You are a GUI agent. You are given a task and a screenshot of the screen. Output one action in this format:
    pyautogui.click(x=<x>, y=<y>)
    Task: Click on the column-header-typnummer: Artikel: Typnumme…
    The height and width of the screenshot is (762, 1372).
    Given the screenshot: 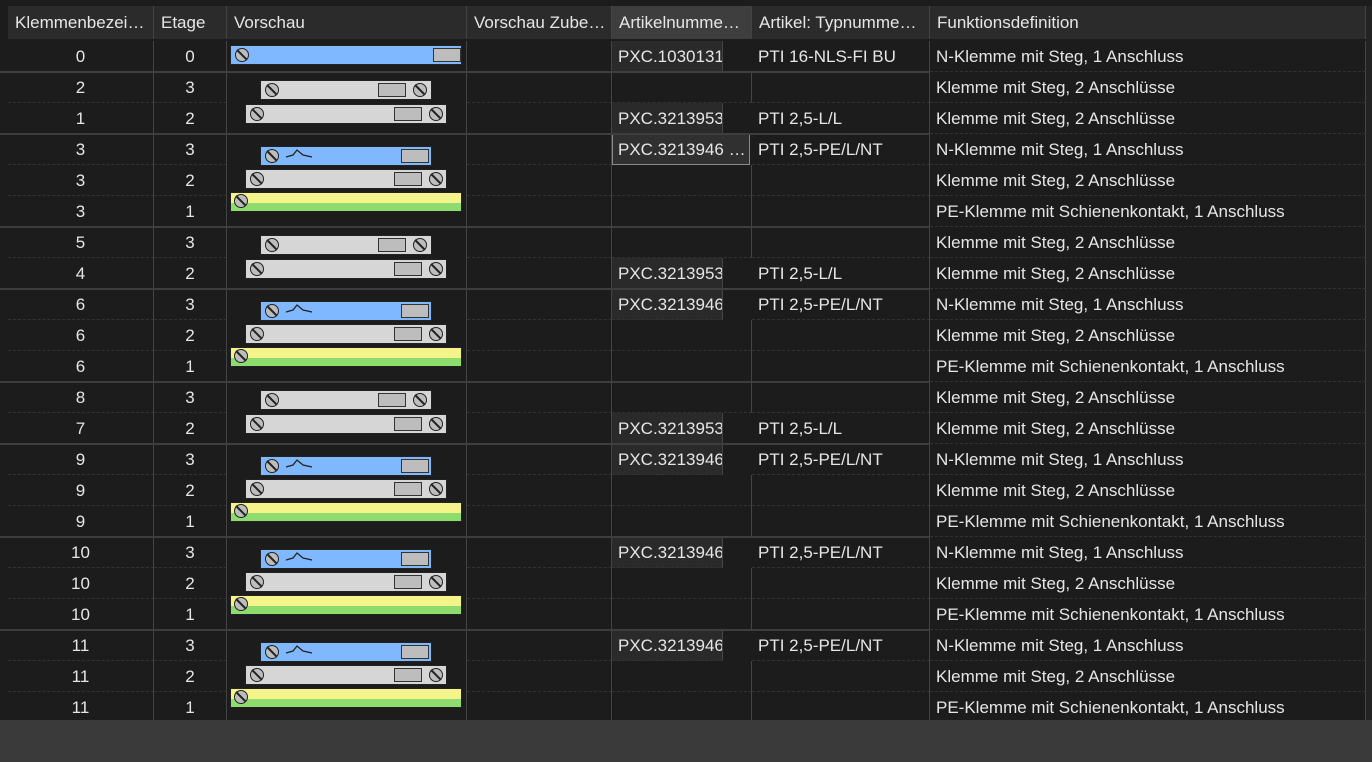 What is the action you would take?
    pyautogui.click(x=841, y=22)
    